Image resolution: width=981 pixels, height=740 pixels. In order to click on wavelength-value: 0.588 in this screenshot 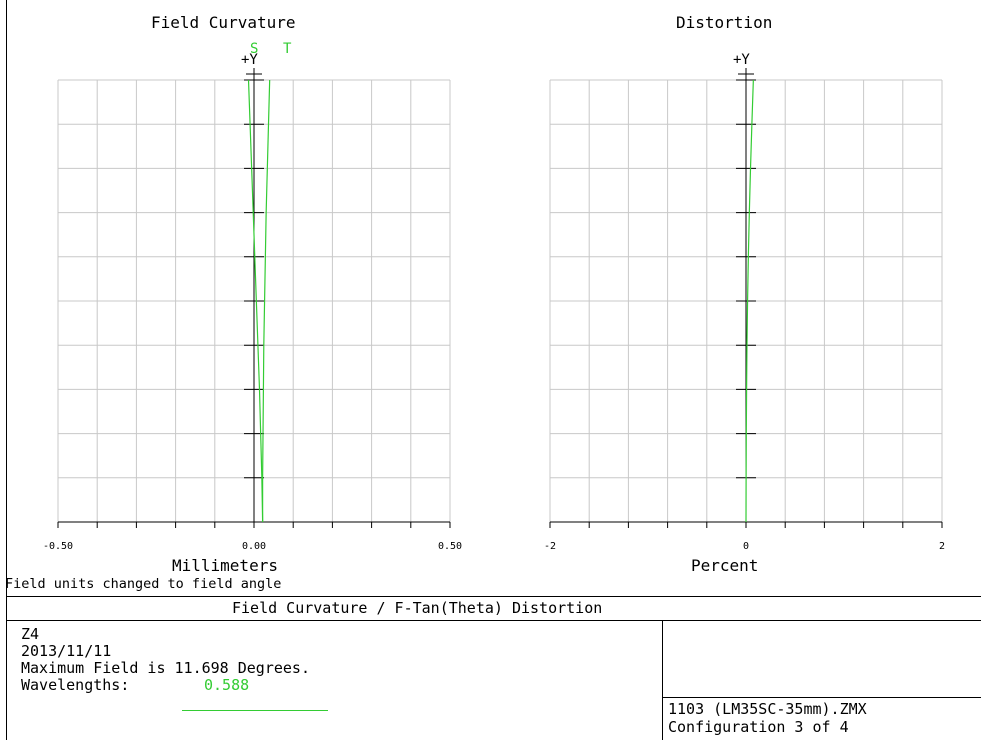, I will do `click(227, 685)`.